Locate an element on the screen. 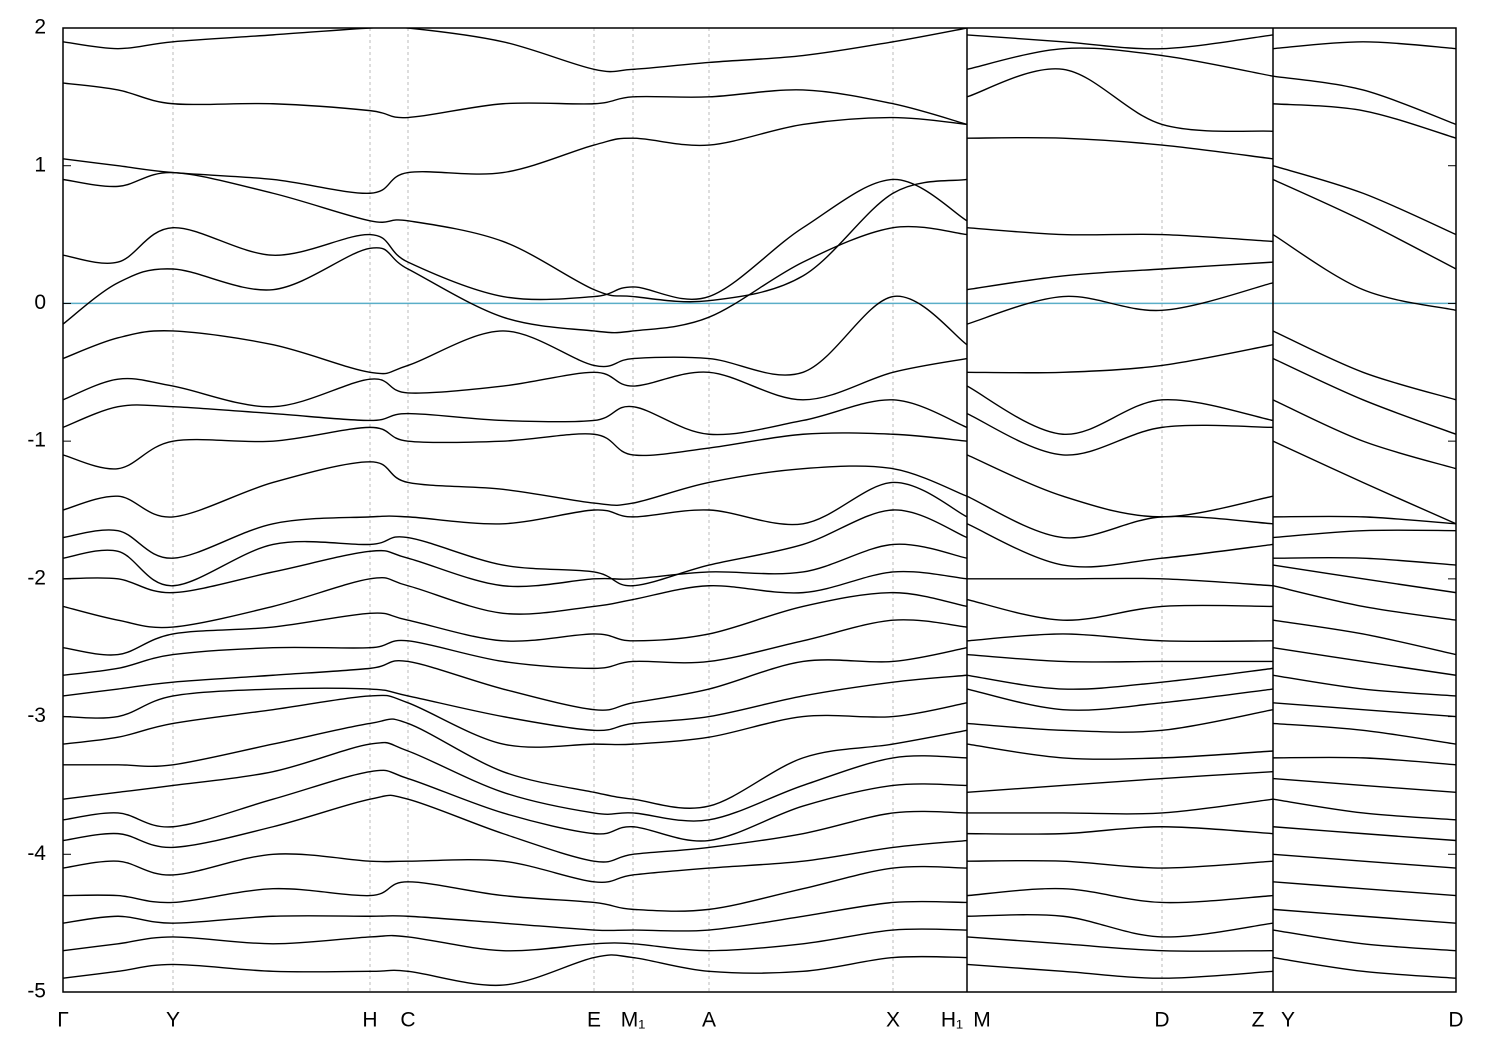  y-tick-label: -2 is located at coordinates (36, 577).